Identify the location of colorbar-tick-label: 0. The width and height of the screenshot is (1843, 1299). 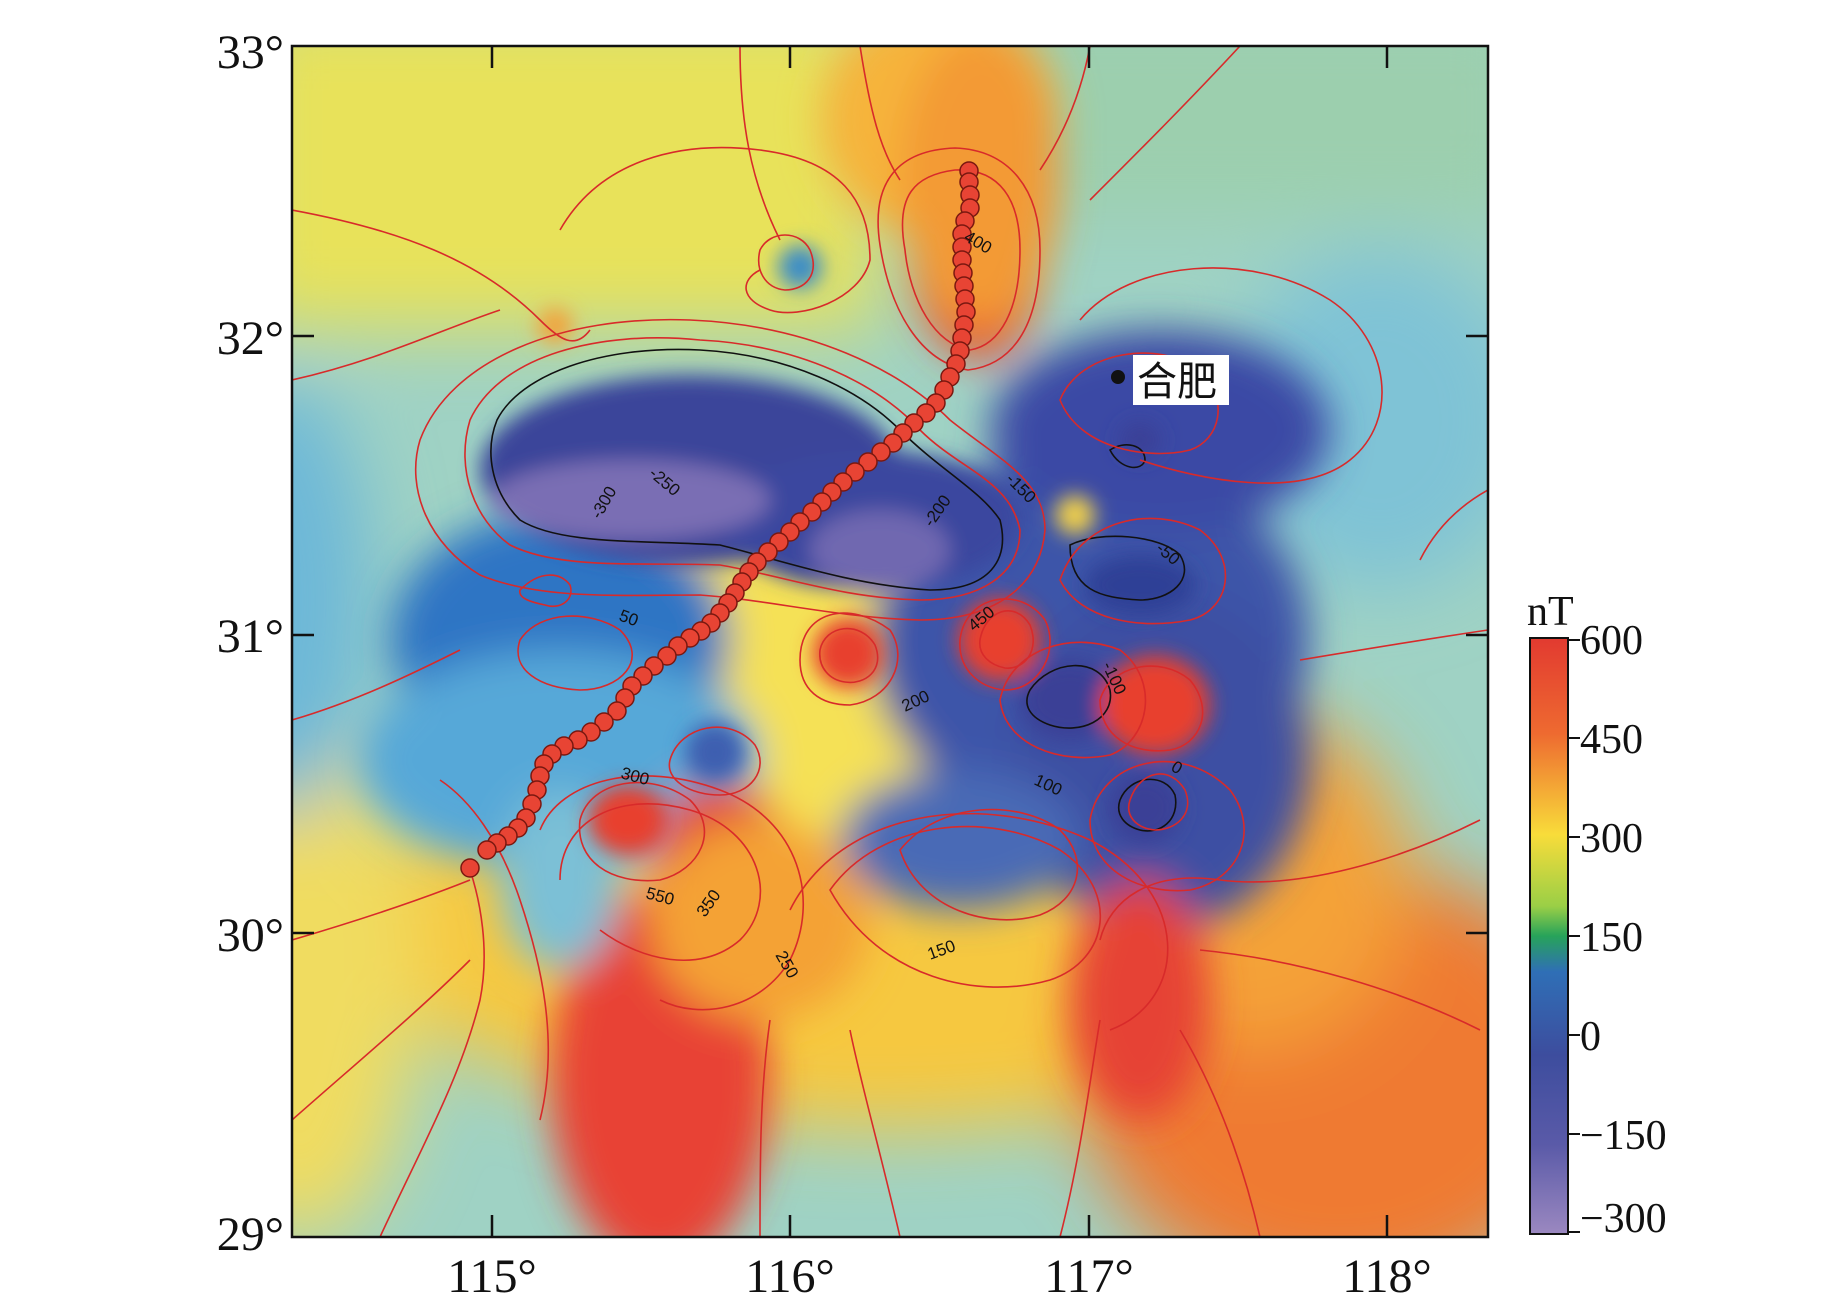
(1590, 1037).